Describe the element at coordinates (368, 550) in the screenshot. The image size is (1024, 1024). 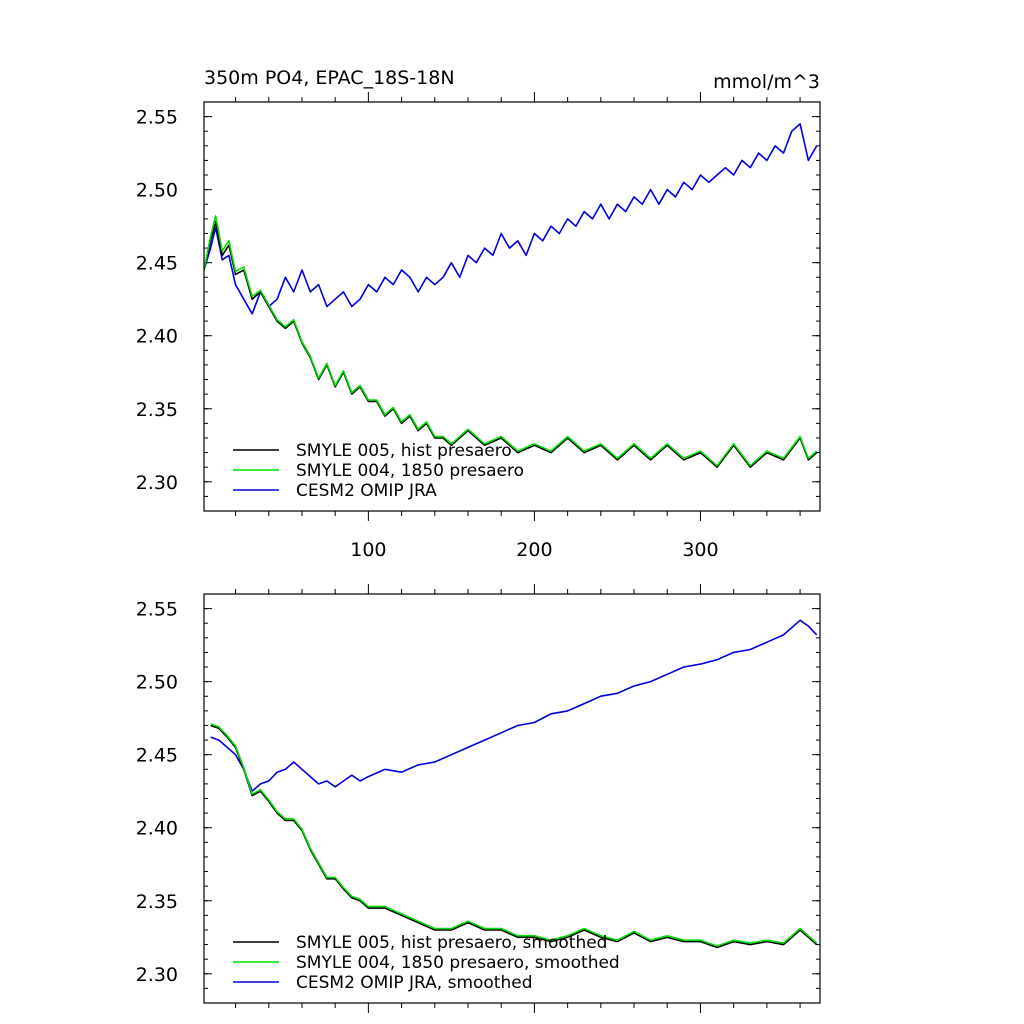
I see `x-tick-label: 100` at that location.